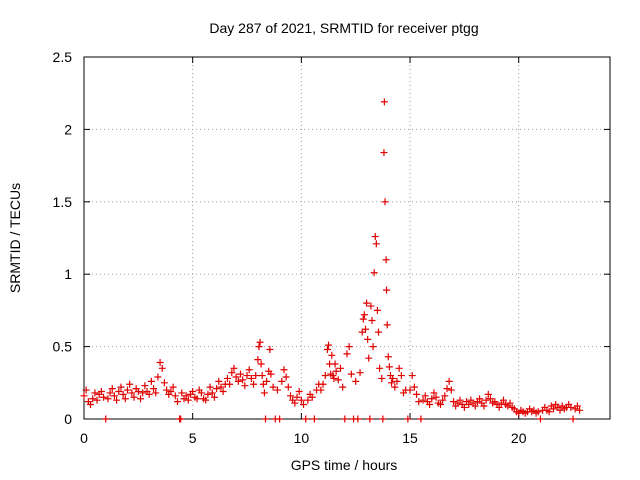 This screenshot has width=640, height=480. Describe the element at coordinates (344, 465) in the screenshot. I see `x-axis-label: GPS time / hours` at that location.